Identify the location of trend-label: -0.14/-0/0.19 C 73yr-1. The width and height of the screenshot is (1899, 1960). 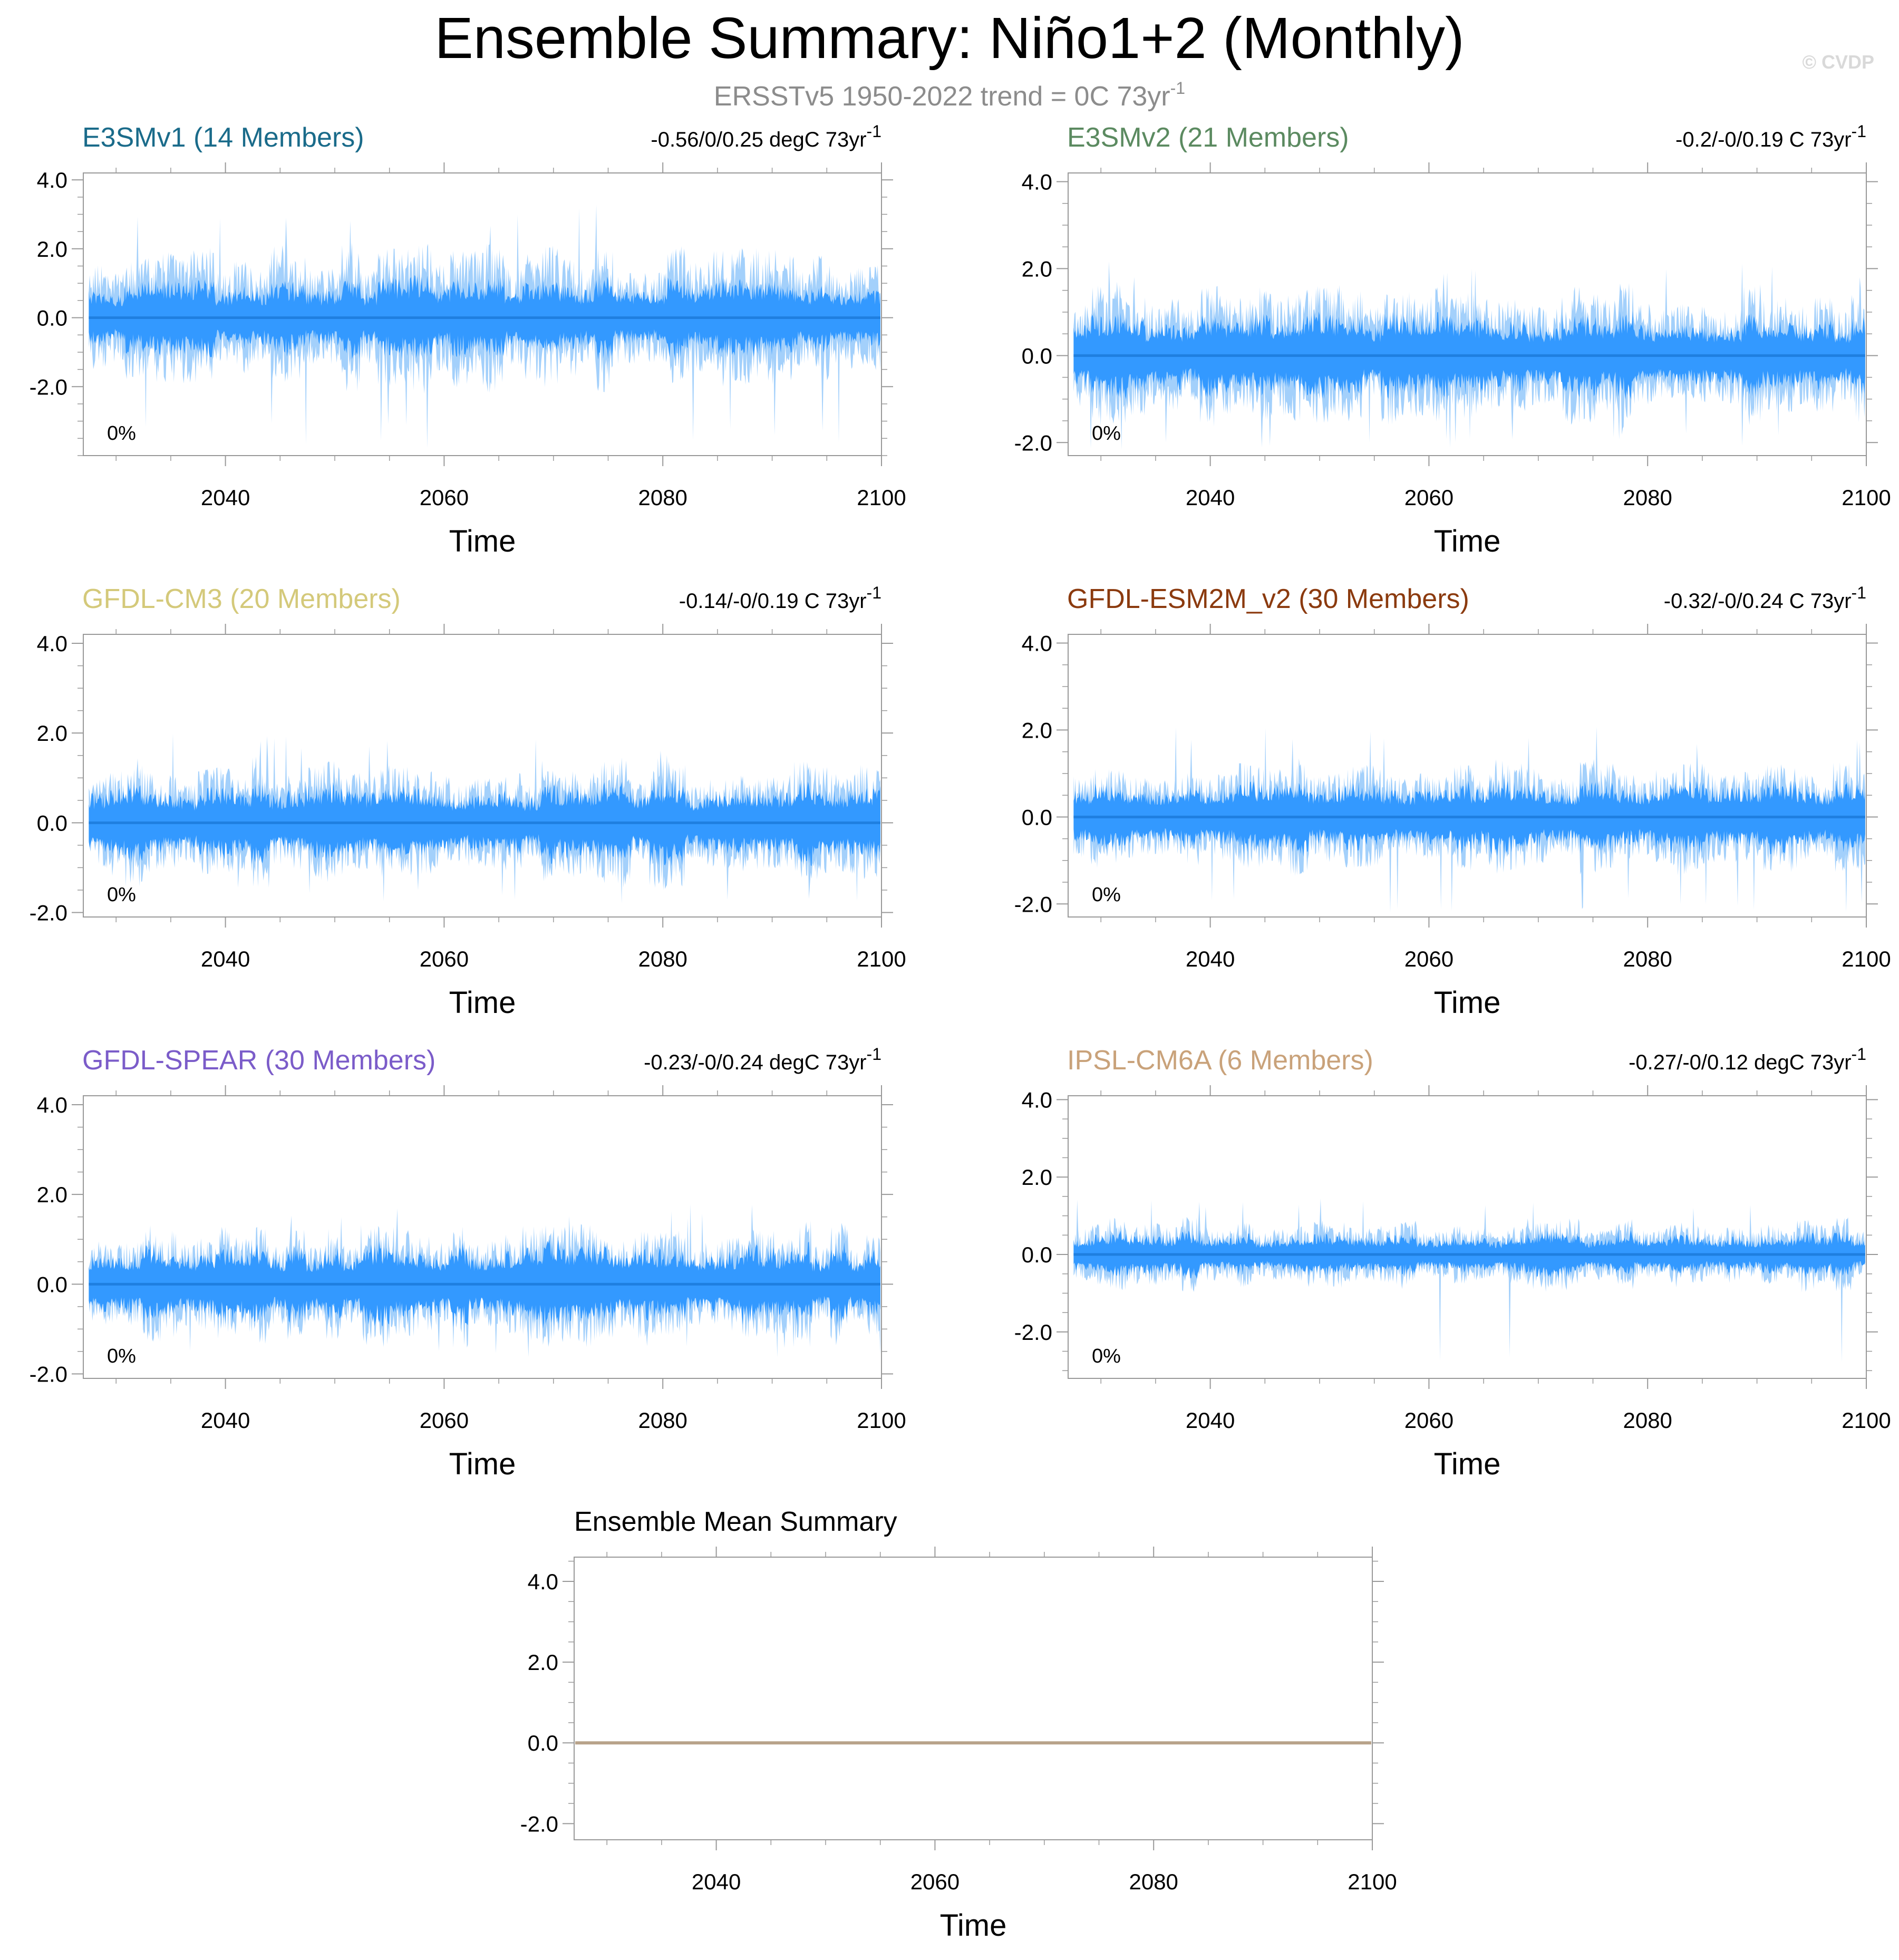
(780, 598).